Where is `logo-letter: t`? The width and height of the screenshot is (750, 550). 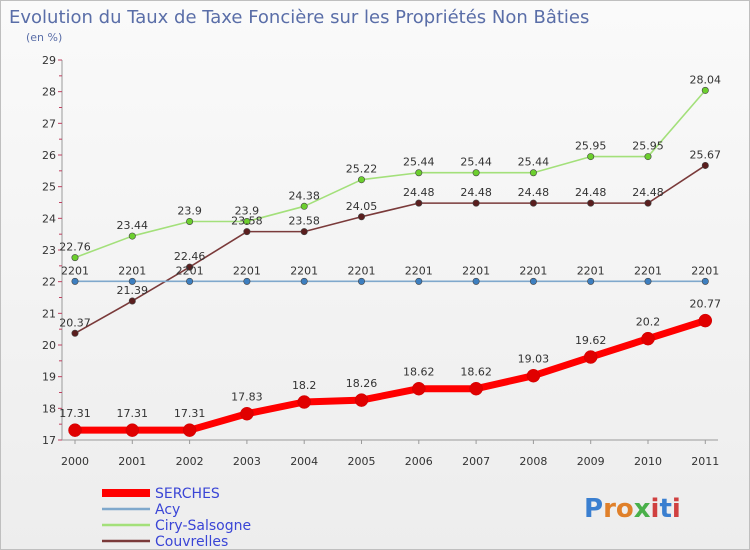
logo-letter: t is located at coordinates (665, 509).